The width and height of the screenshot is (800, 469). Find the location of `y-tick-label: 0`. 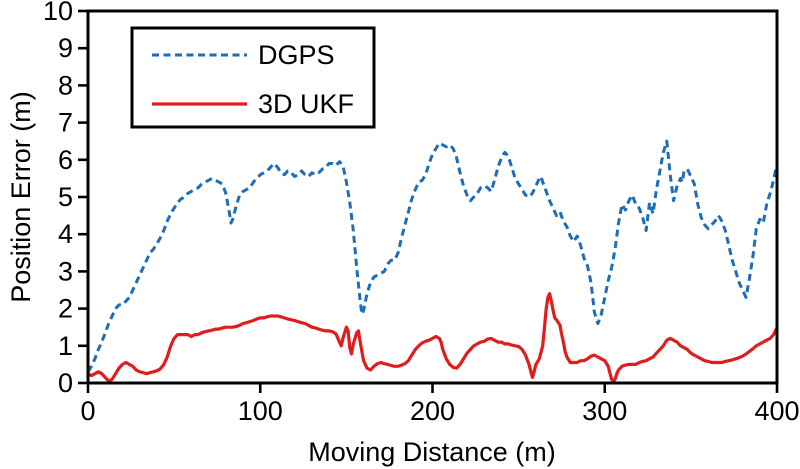

y-tick-label: 0 is located at coordinates (65, 383).